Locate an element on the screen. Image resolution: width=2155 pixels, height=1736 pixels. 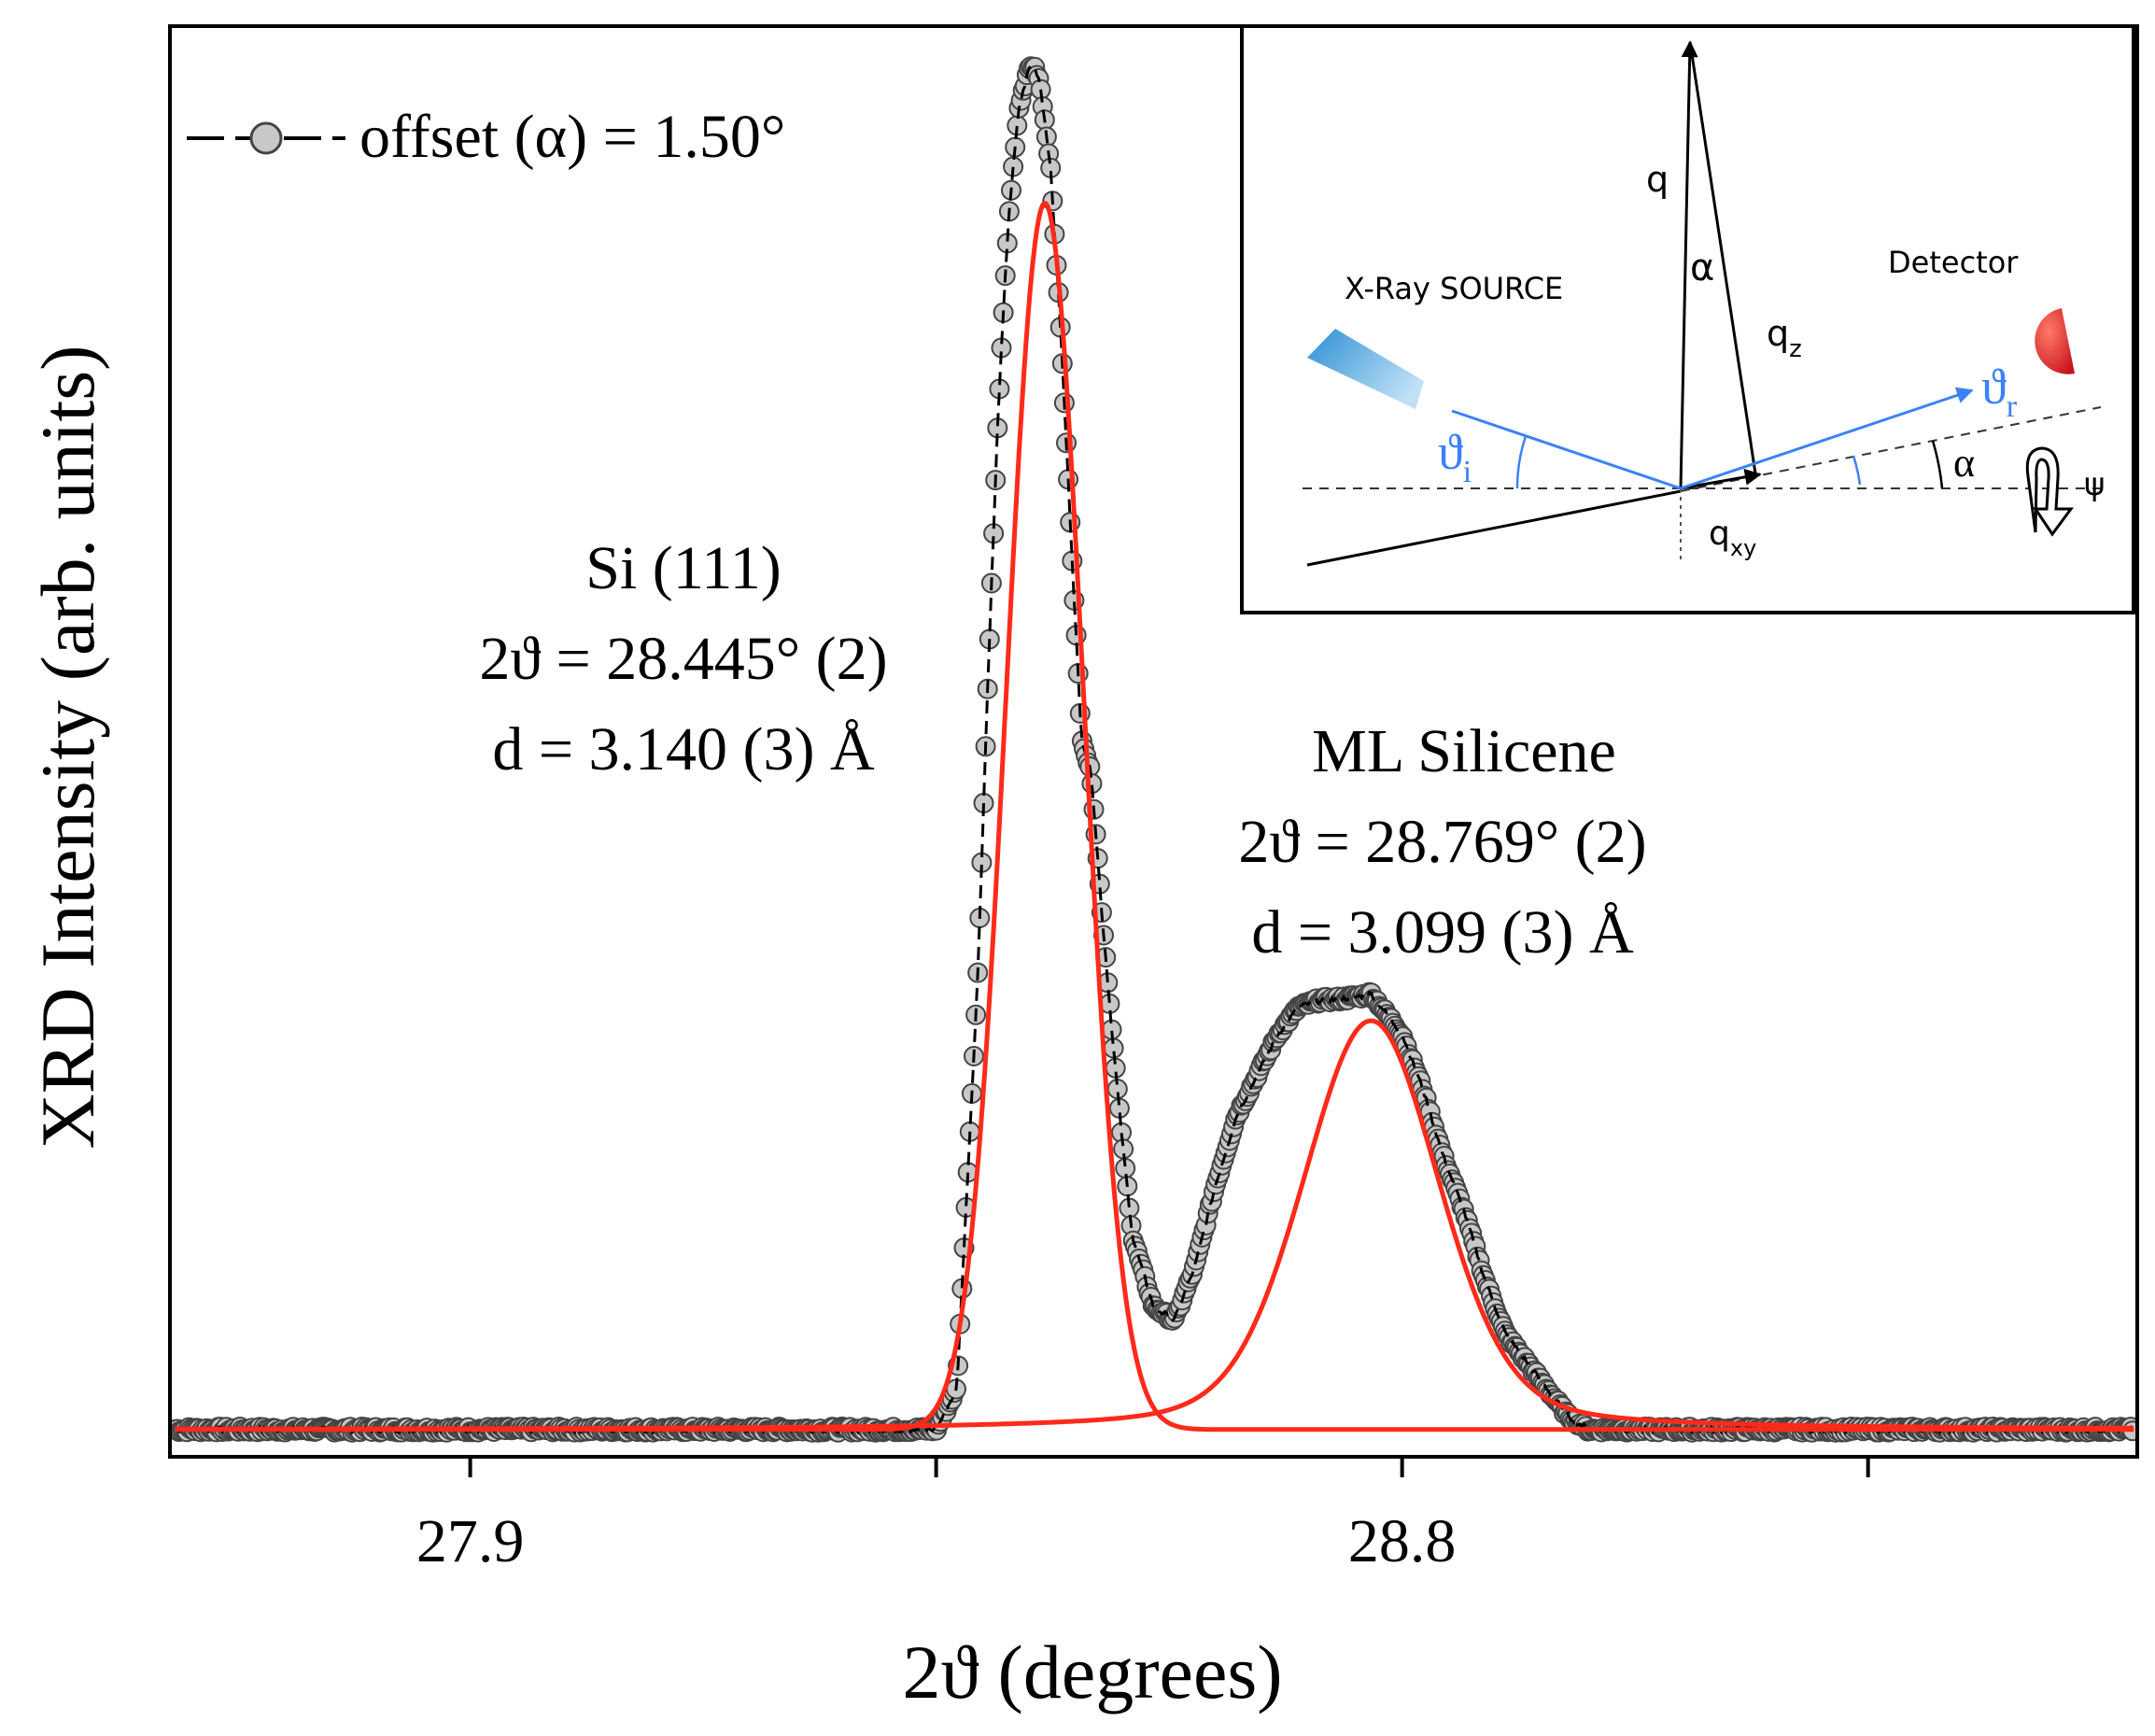
theta-r-arc is located at coordinates (1857, 470).